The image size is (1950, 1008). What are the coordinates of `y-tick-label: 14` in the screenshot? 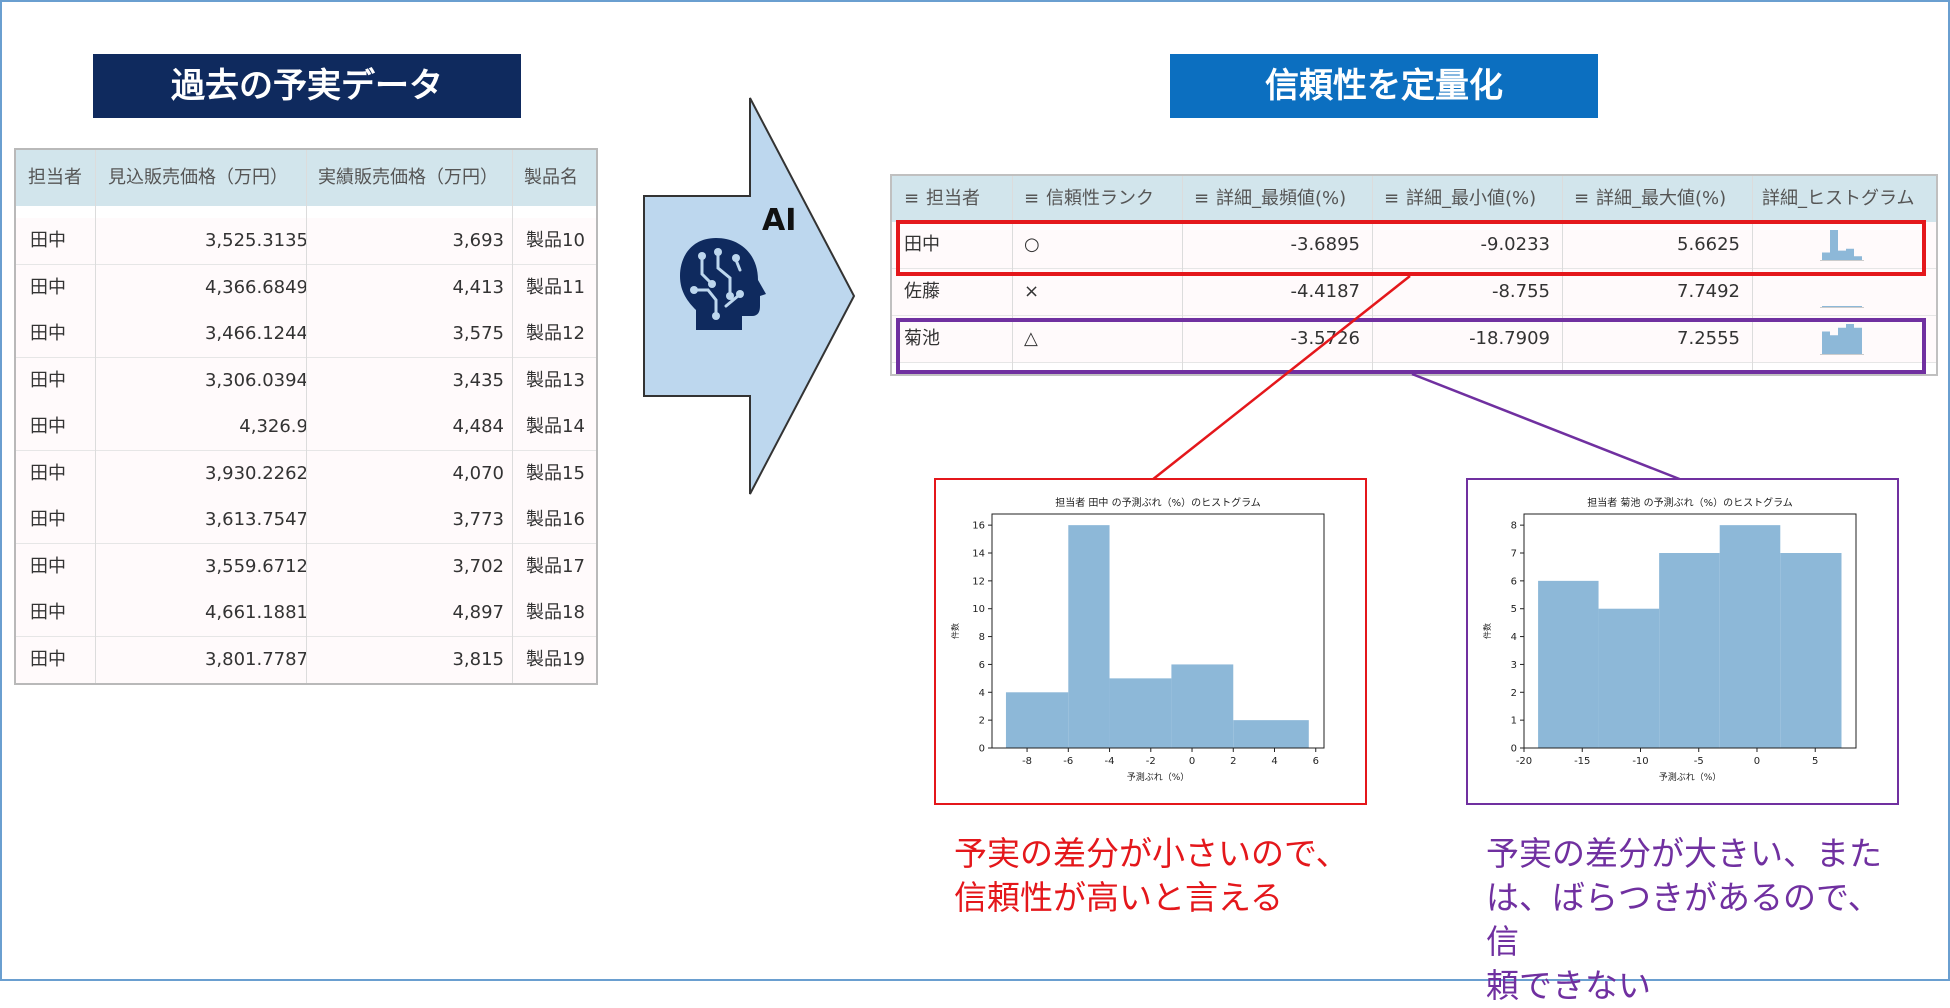 It's located at (978, 554).